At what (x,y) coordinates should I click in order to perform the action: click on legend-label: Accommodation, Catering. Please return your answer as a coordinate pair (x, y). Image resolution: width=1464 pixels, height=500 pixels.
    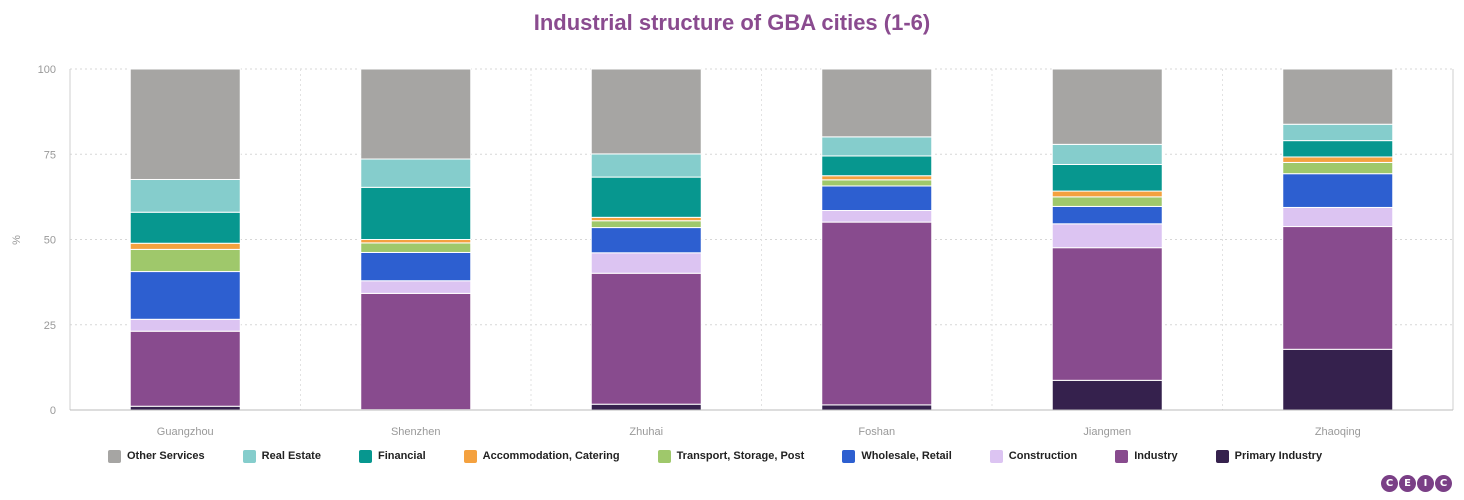
    Looking at the image, I should click on (551, 456).